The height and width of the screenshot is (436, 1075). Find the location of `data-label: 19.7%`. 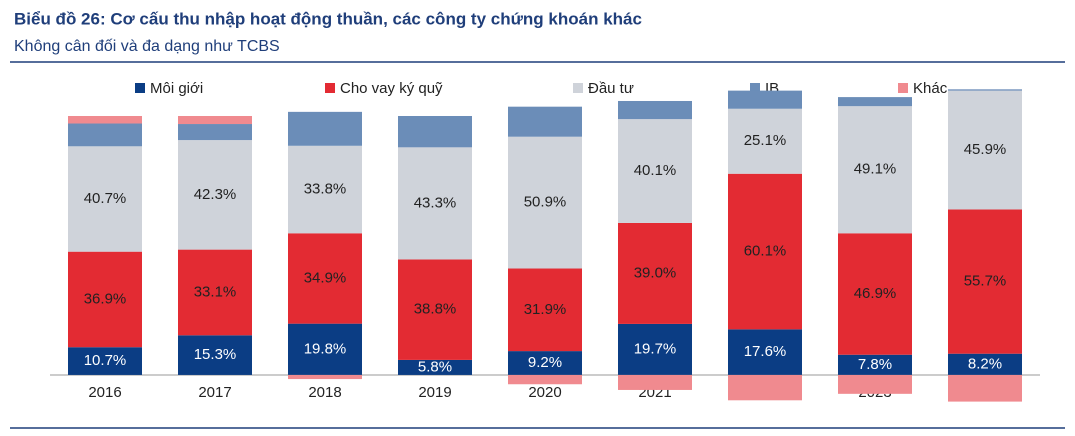

data-label: 19.7% is located at coordinates (655, 348).